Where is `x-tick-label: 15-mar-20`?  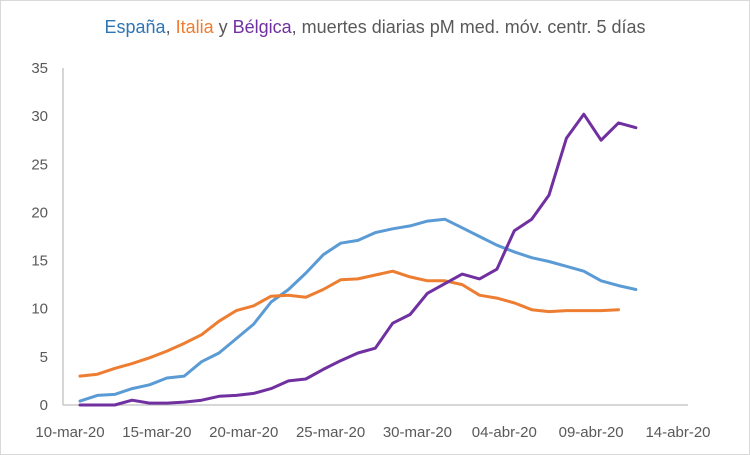 x-tick-label: 15-mar-20 is located at coordinates (156, 432).